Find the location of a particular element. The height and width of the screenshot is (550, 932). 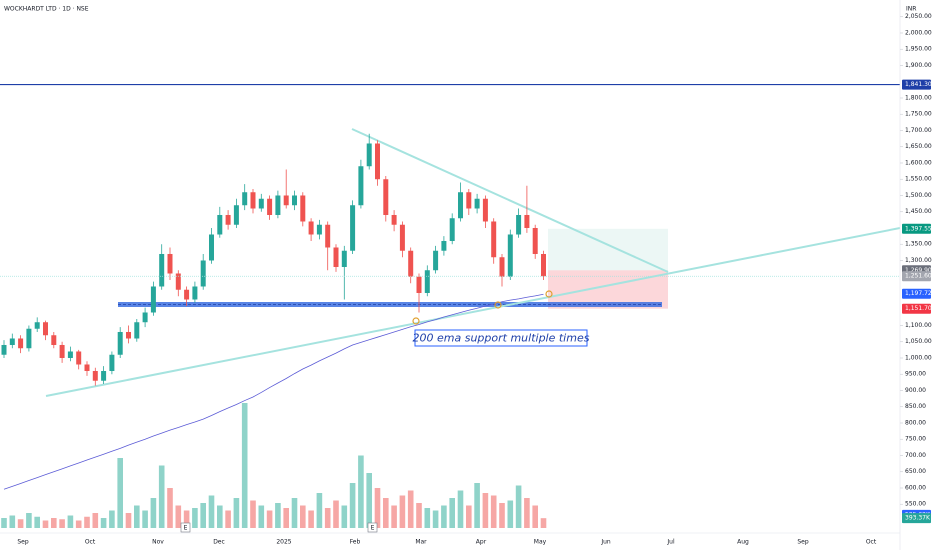

price-label: 1,841.30 is located at coordinates (918, 84).